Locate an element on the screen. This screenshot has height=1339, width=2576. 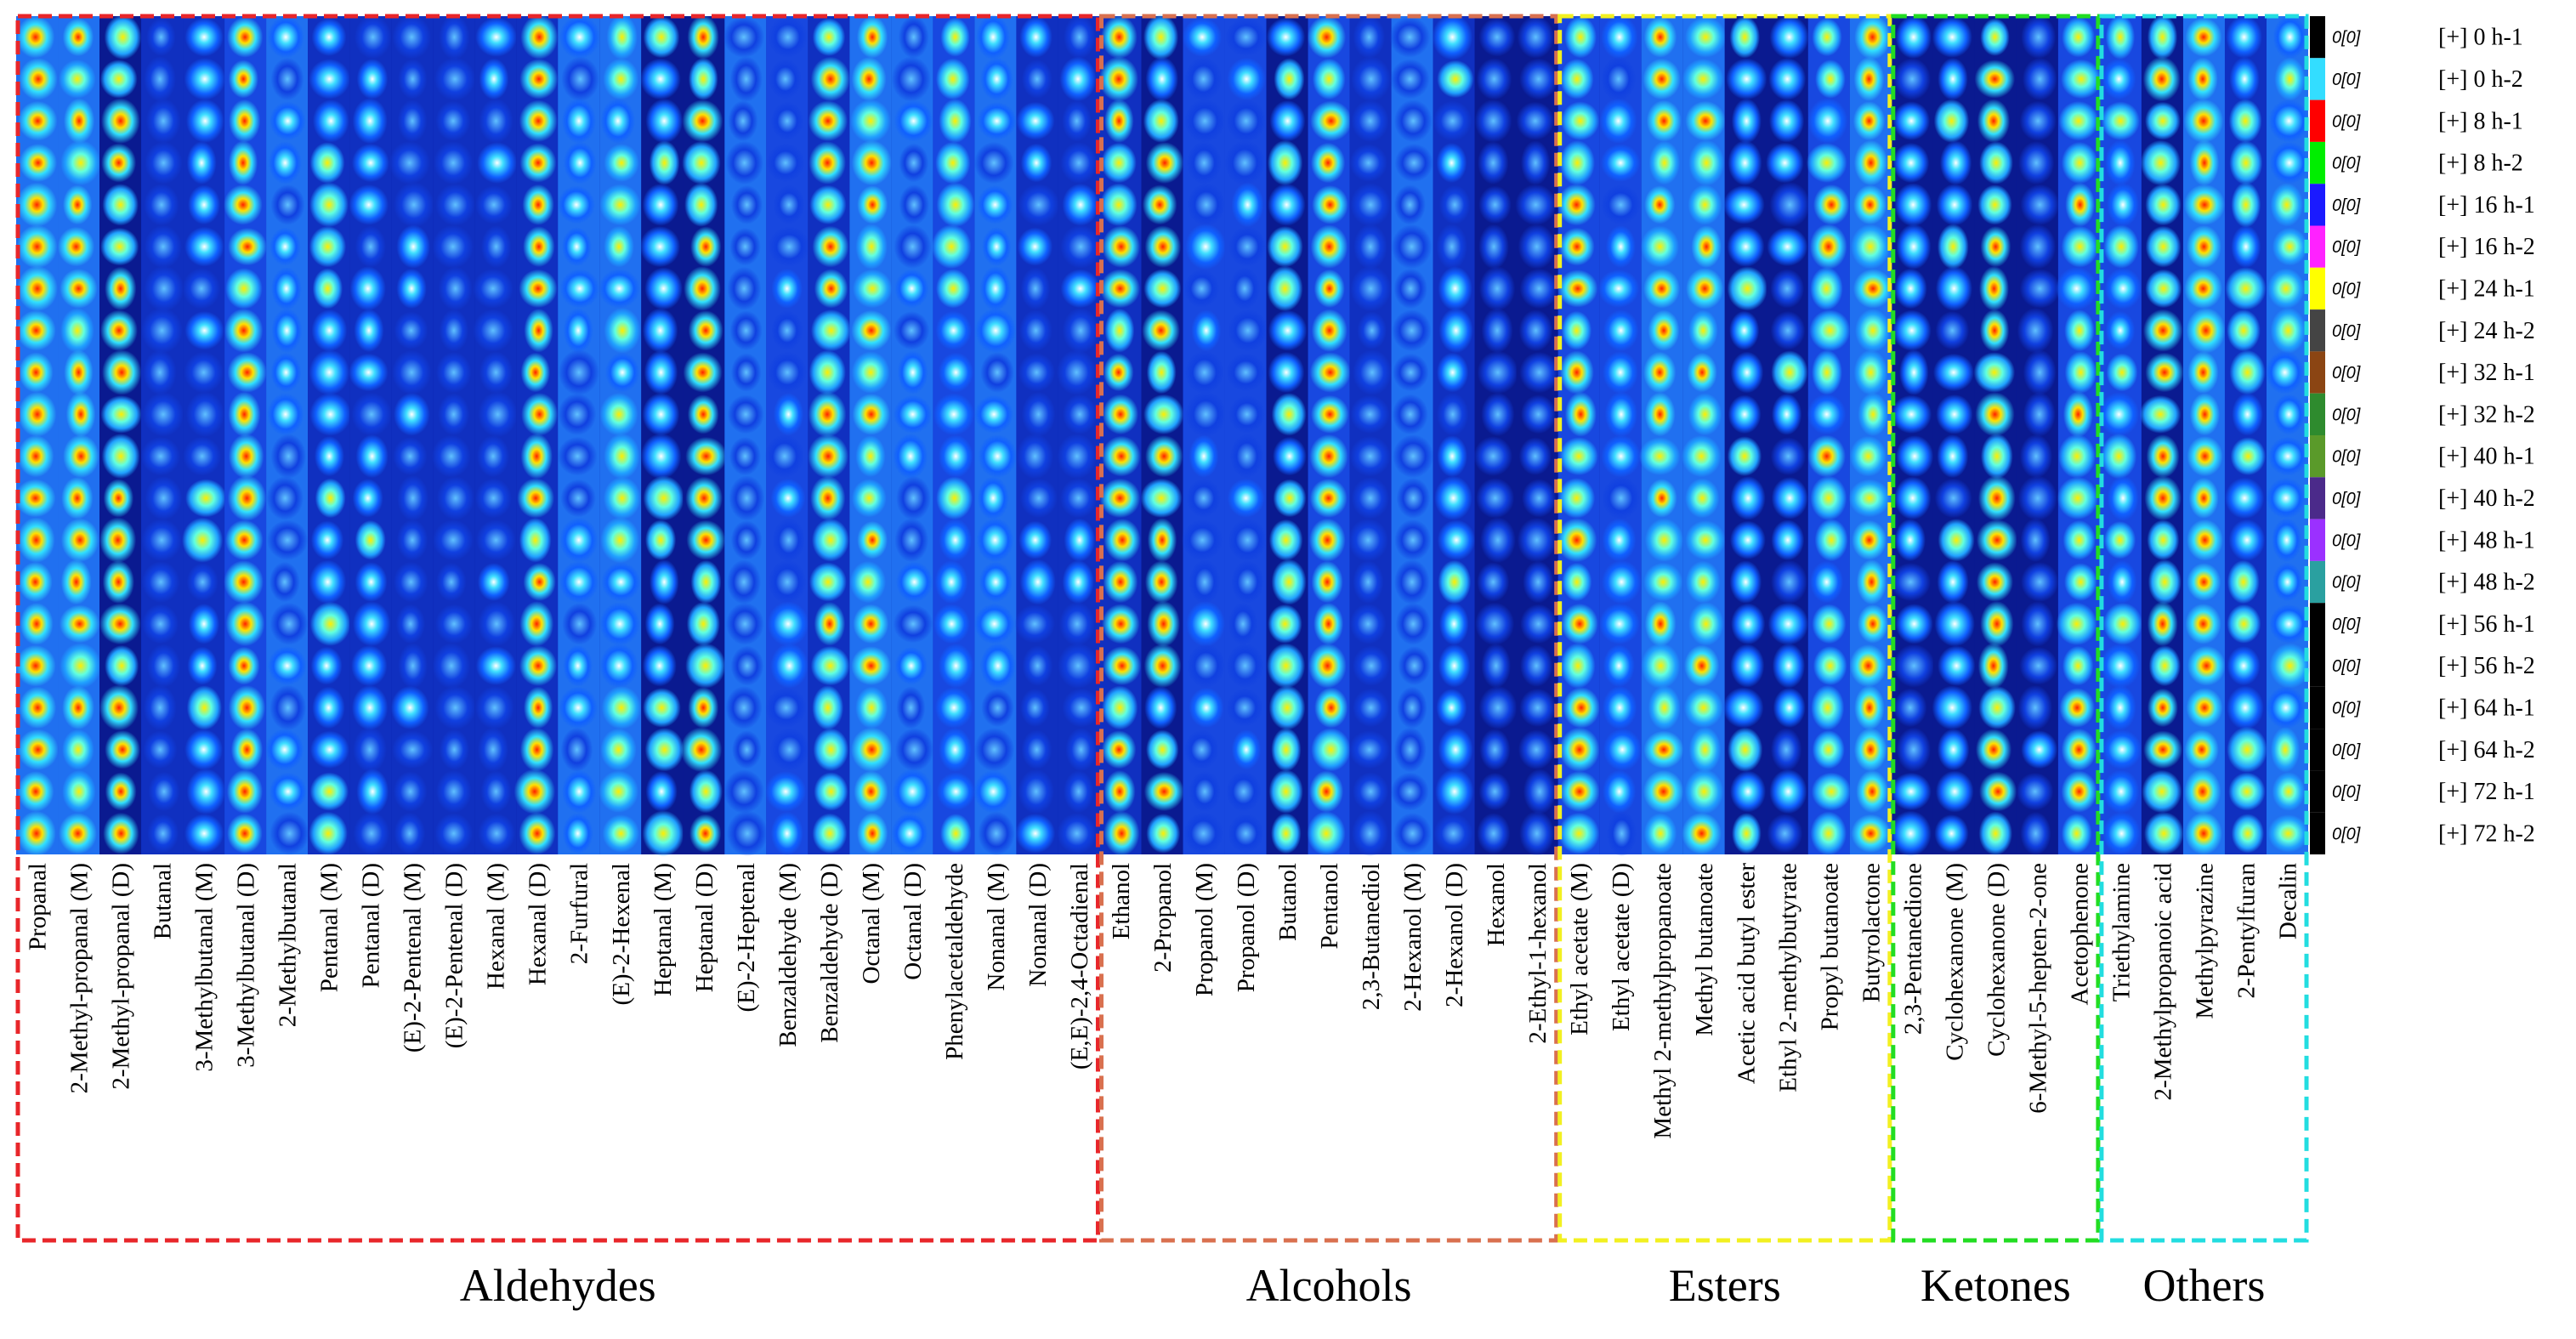
group-label: Others is located at coordinates (2204, 1285).